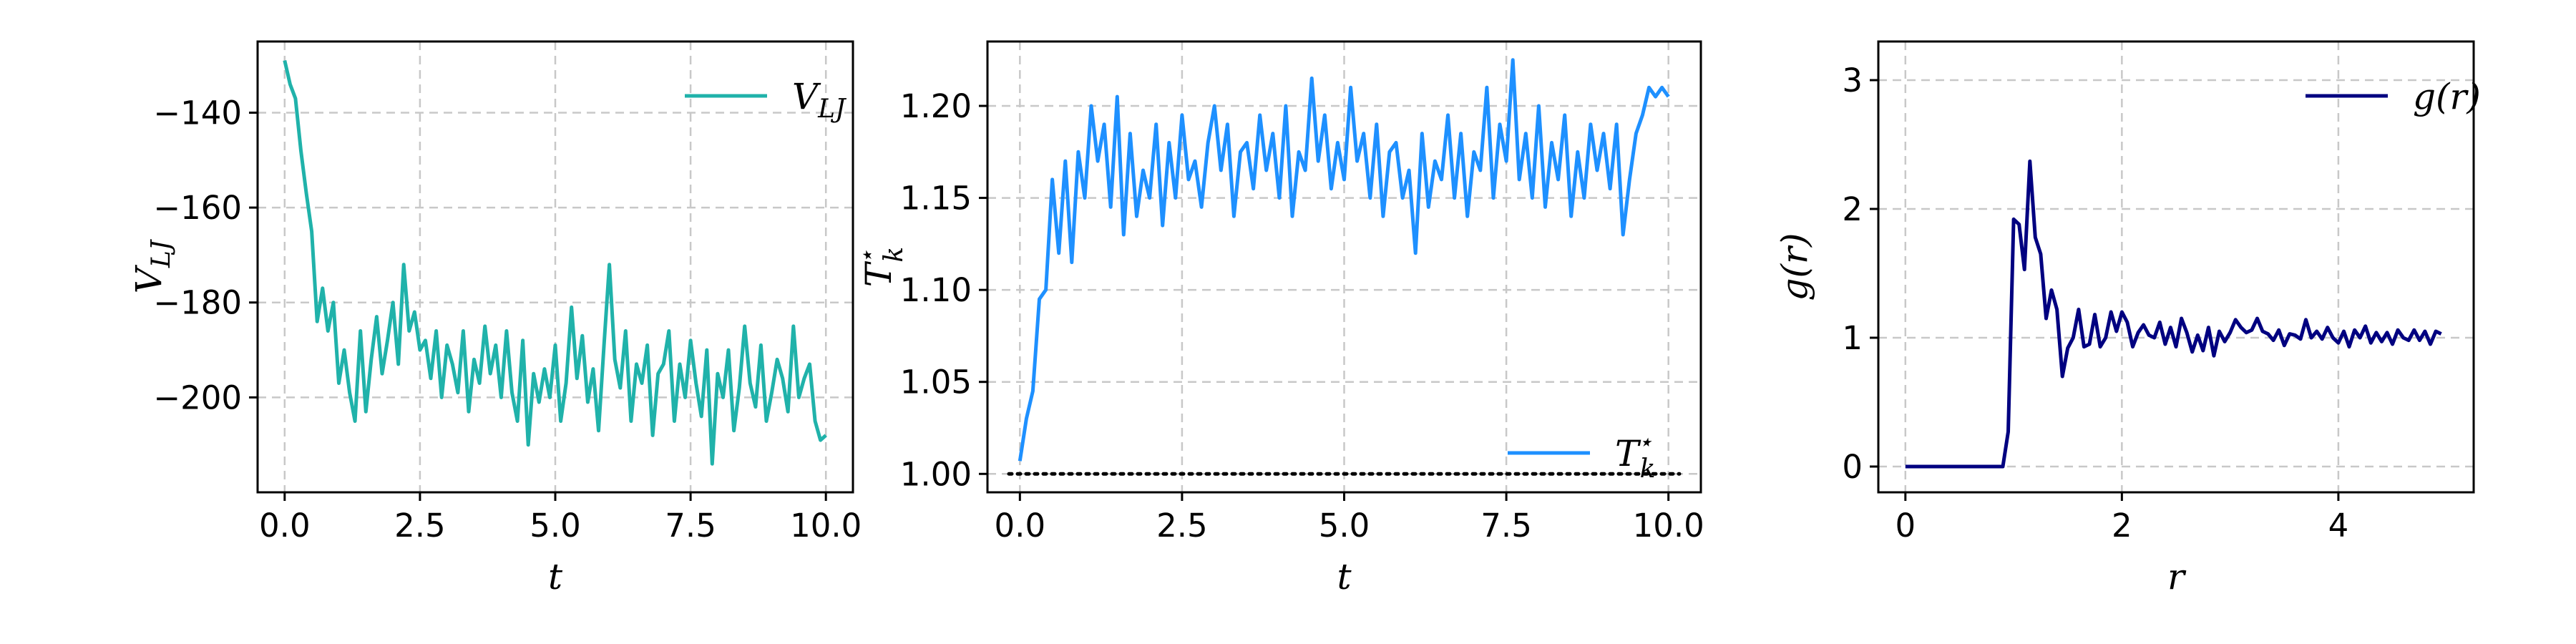  Describe the element at coordinates (936, 106) in the screenshot. I see `y-tick-label: 1.20` at that location.